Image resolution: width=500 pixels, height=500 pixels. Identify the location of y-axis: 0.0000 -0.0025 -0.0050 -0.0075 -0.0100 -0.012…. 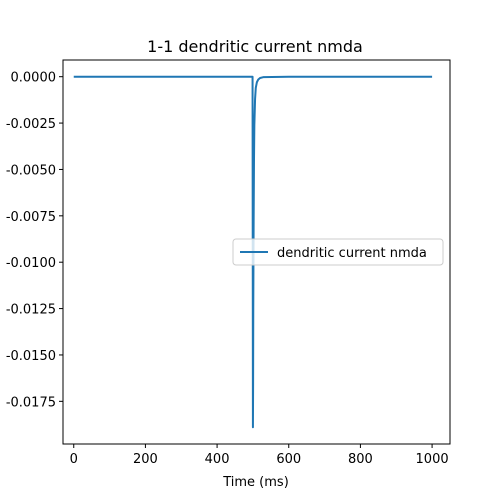
(34, 240).